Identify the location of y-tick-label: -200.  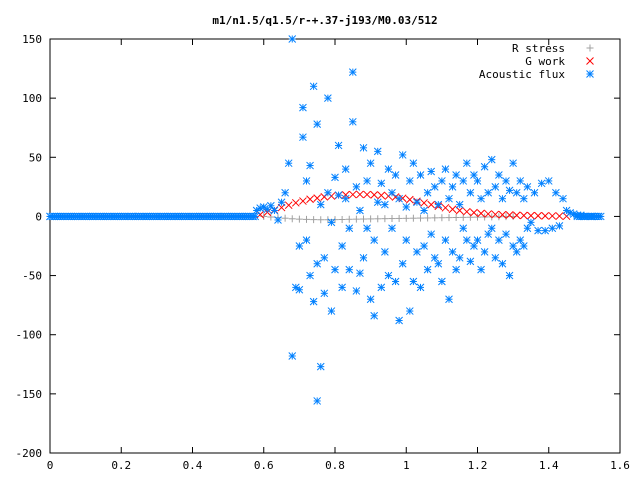
(29, 453).